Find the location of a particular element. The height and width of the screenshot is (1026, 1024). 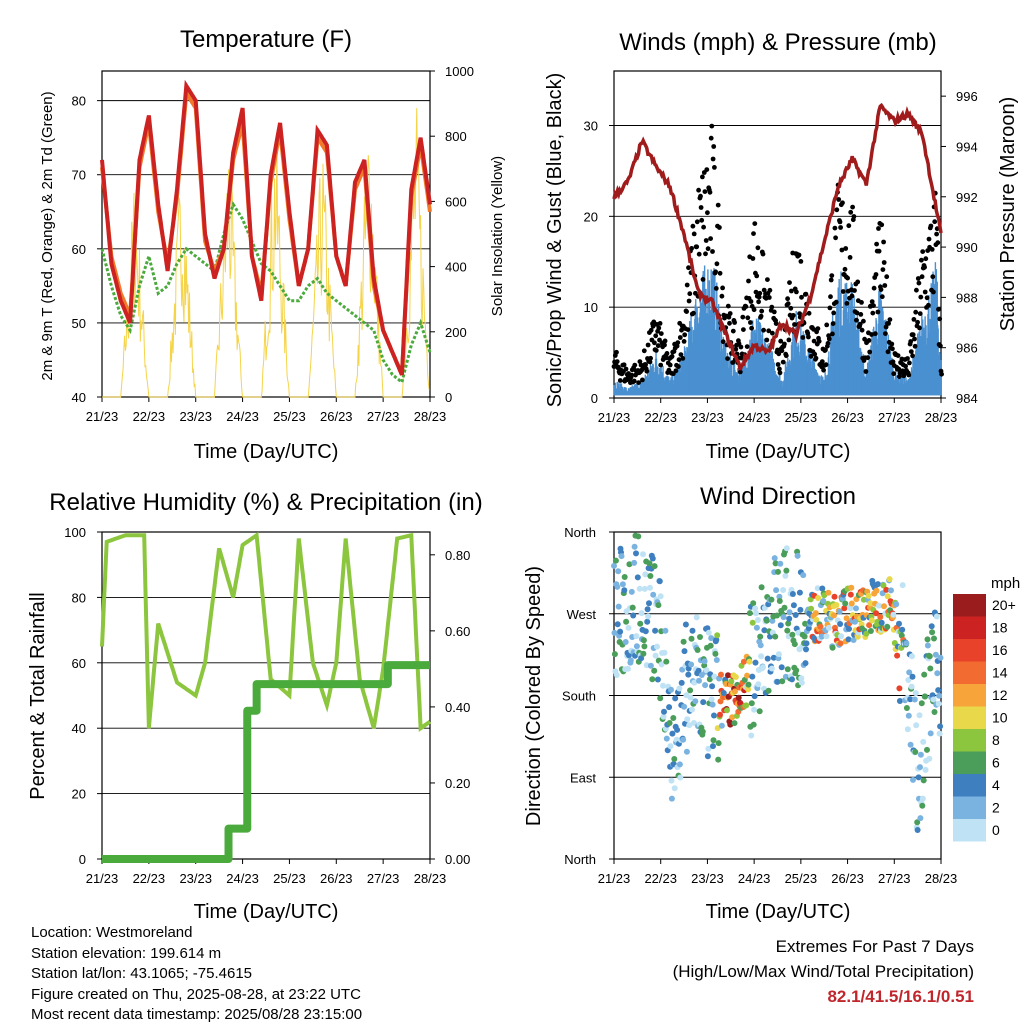

extremes-title: Extremes For Past 7 Days is located at coordinates (874, 946).